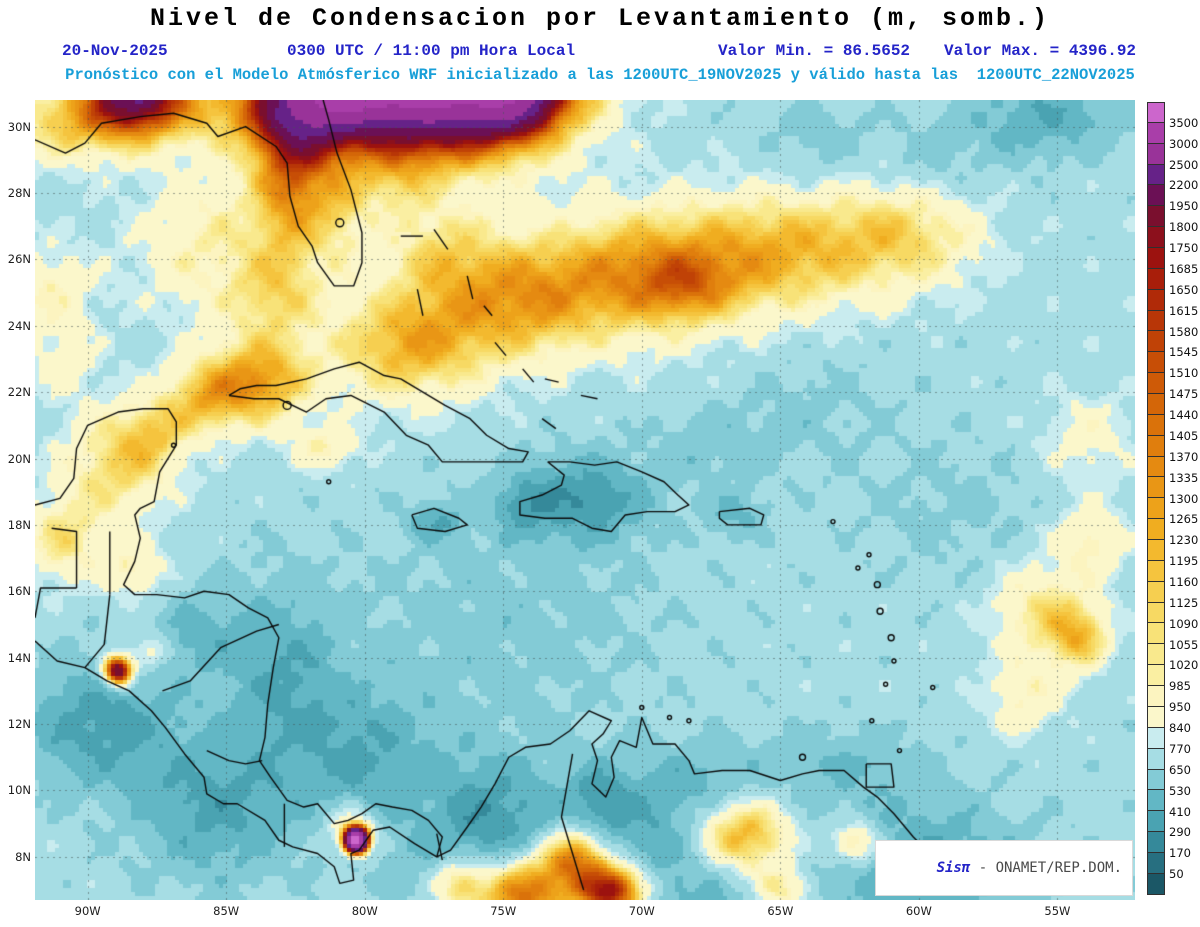 This screenshot has height=927, width=1200. Describe the element at coordinates (641, 911) in the screenshot. I see `lon-tick-label: 70W` at that location.